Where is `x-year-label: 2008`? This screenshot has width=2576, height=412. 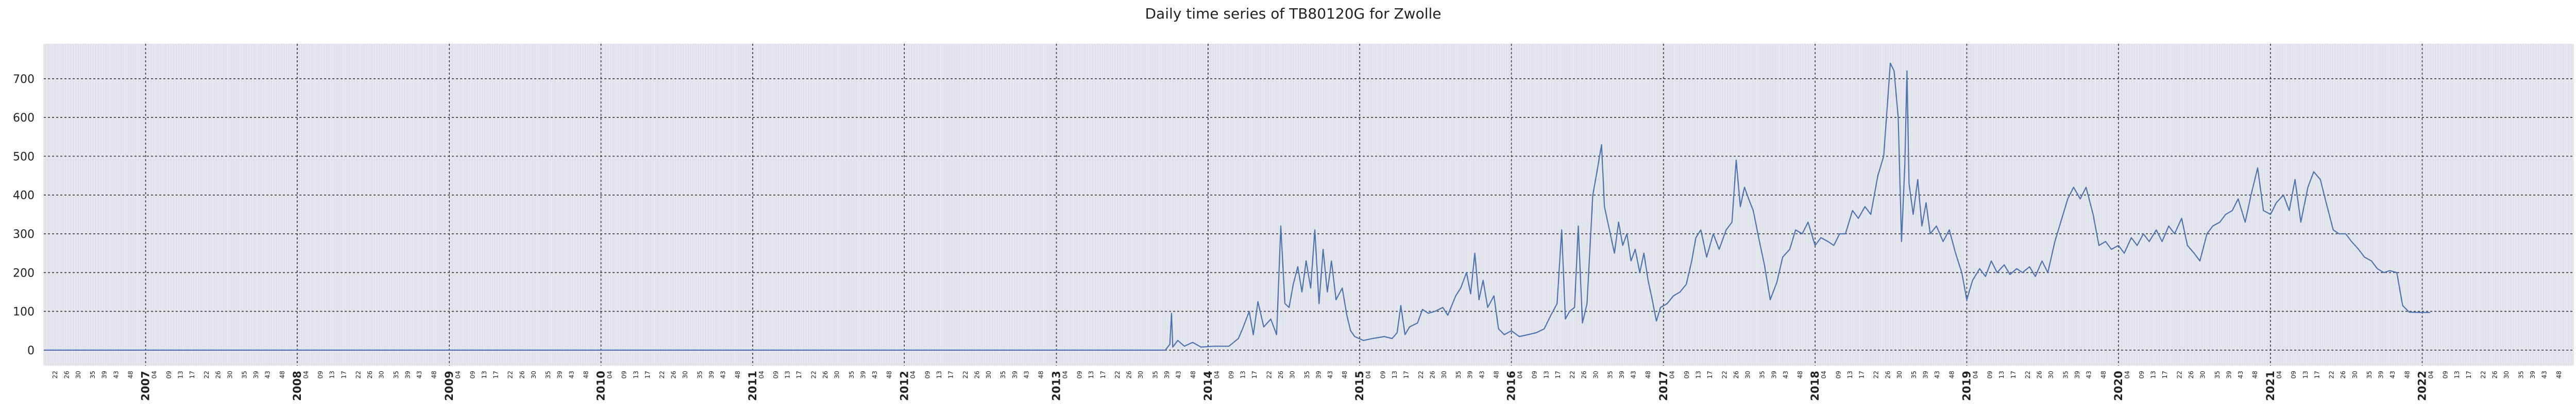
x-year-label: 2008 is located at coordinates (297, 386).